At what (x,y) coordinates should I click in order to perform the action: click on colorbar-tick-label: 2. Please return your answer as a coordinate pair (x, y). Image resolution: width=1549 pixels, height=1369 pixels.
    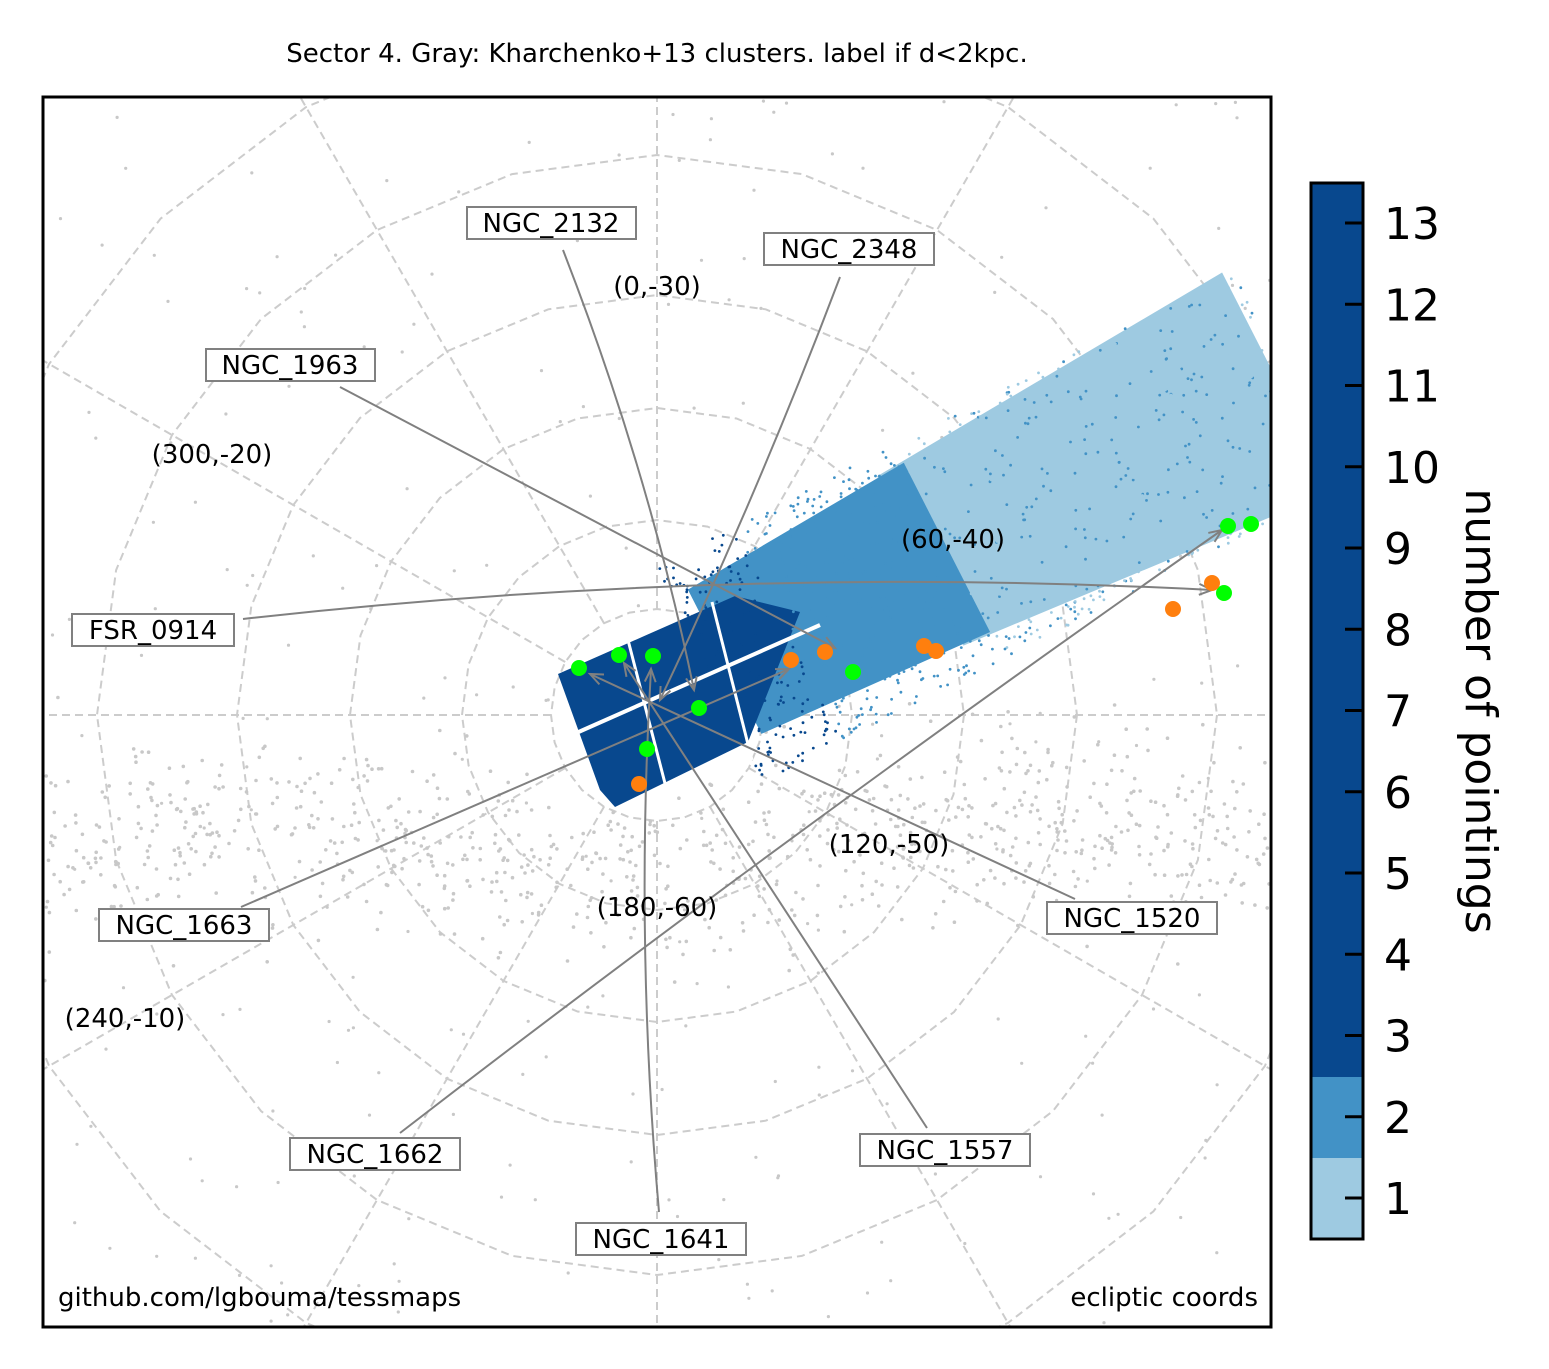
    Looking at the image, I should click on (1398, 1118).